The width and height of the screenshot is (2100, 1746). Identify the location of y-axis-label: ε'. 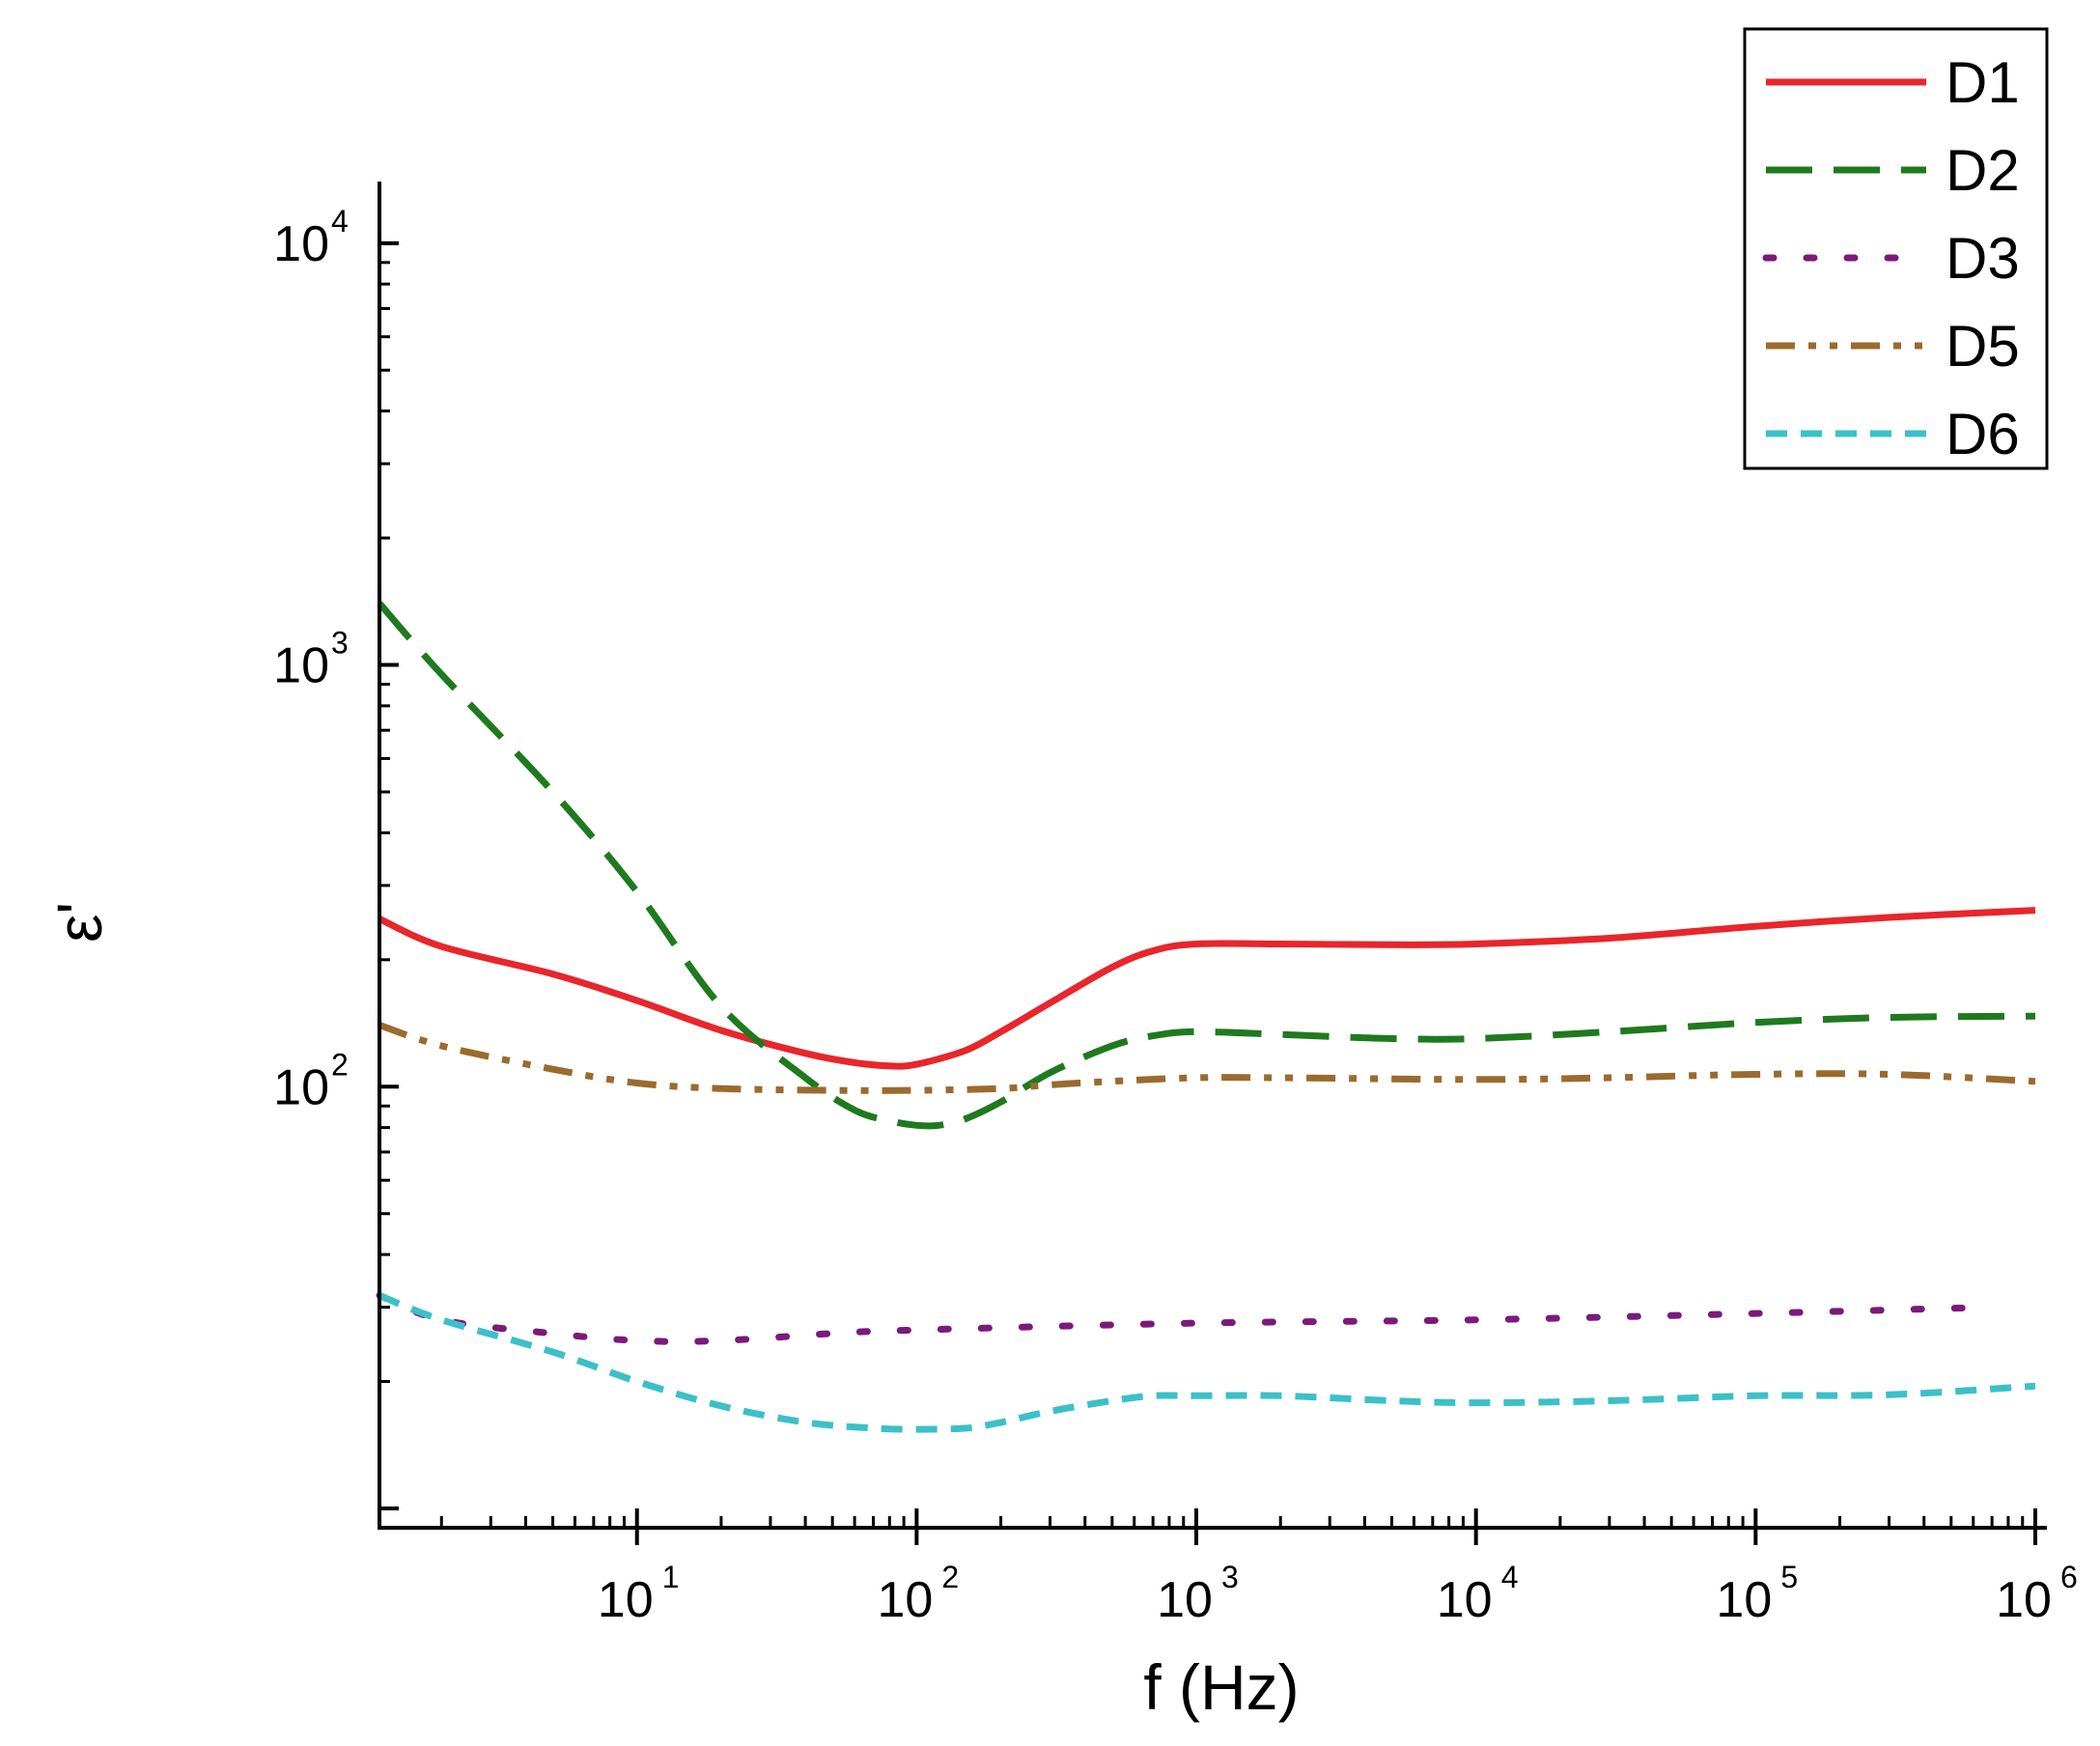
(79, 923).